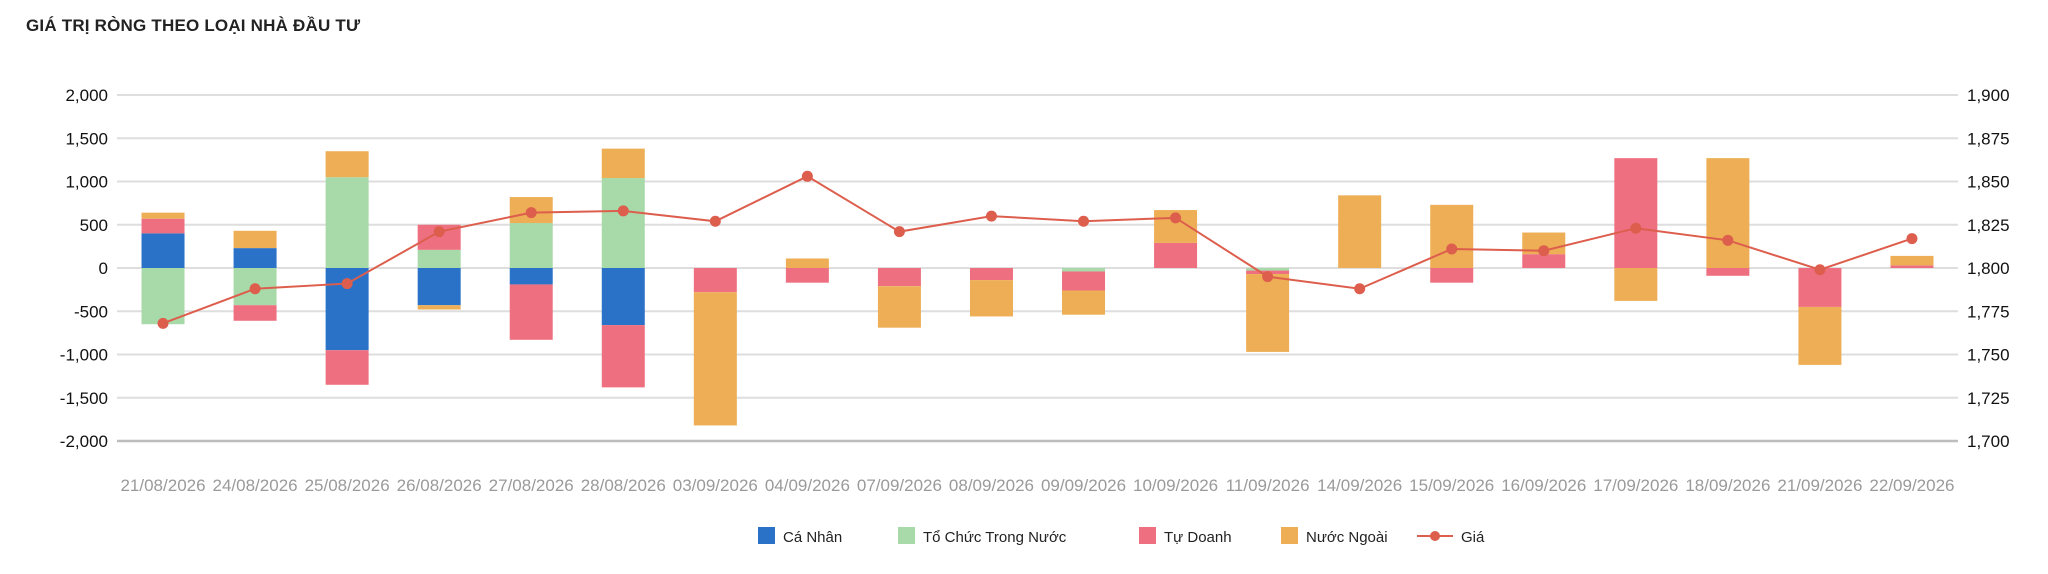  What do you see at coordinates (84, 398) in the screenshot?
I see `y-left-tick-label: -1,500` at bounding box center [84, 398].